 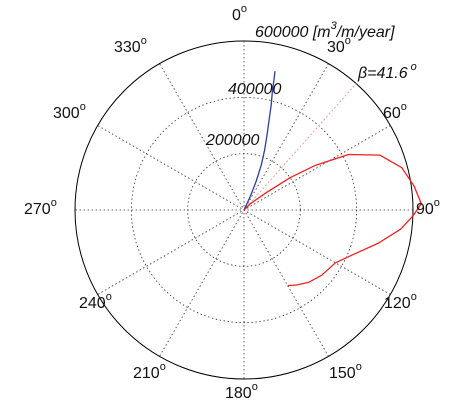 What do you see at coordinates (232, 140) in the screenshot?
I see `radial-tick-label-200000: 200000` at bounding box center [232, 140].